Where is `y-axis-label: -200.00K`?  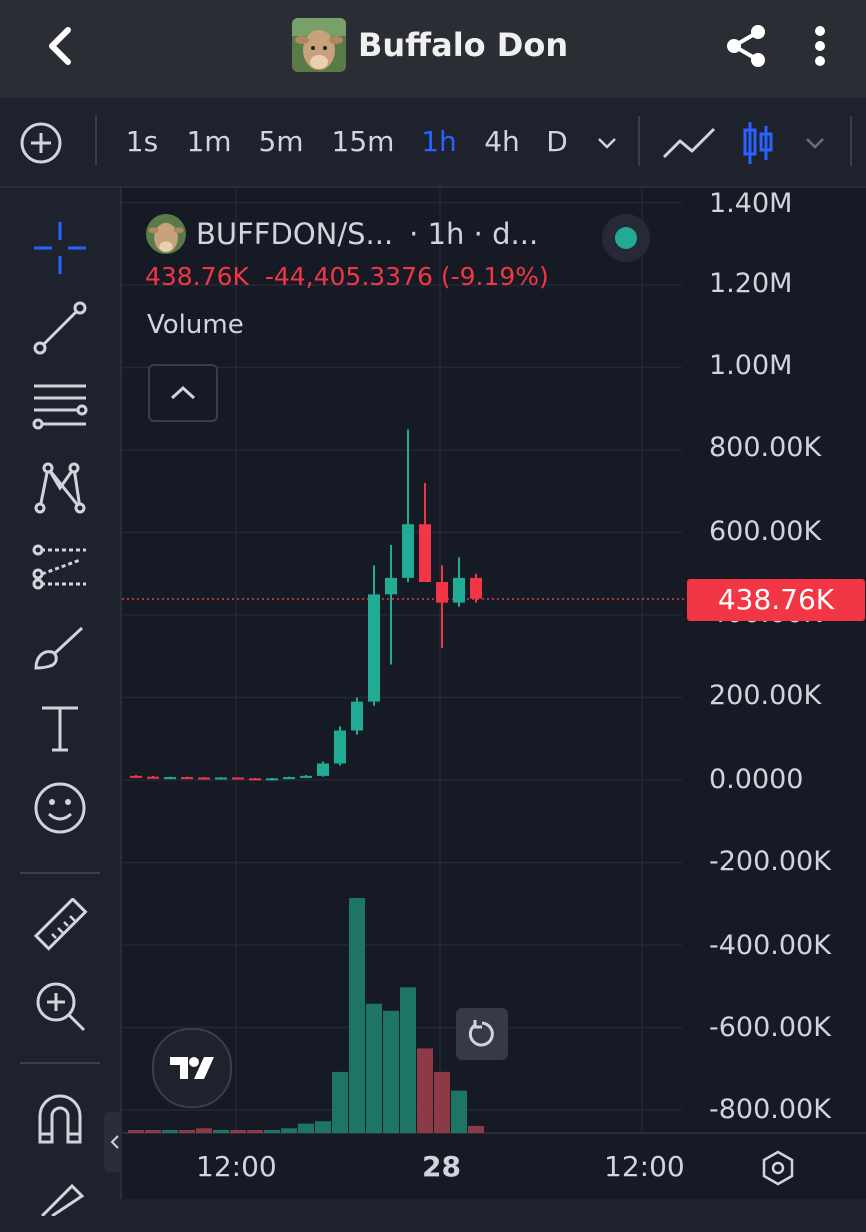
y-axis-label: -200.00K is located at coordinates (770, 861).